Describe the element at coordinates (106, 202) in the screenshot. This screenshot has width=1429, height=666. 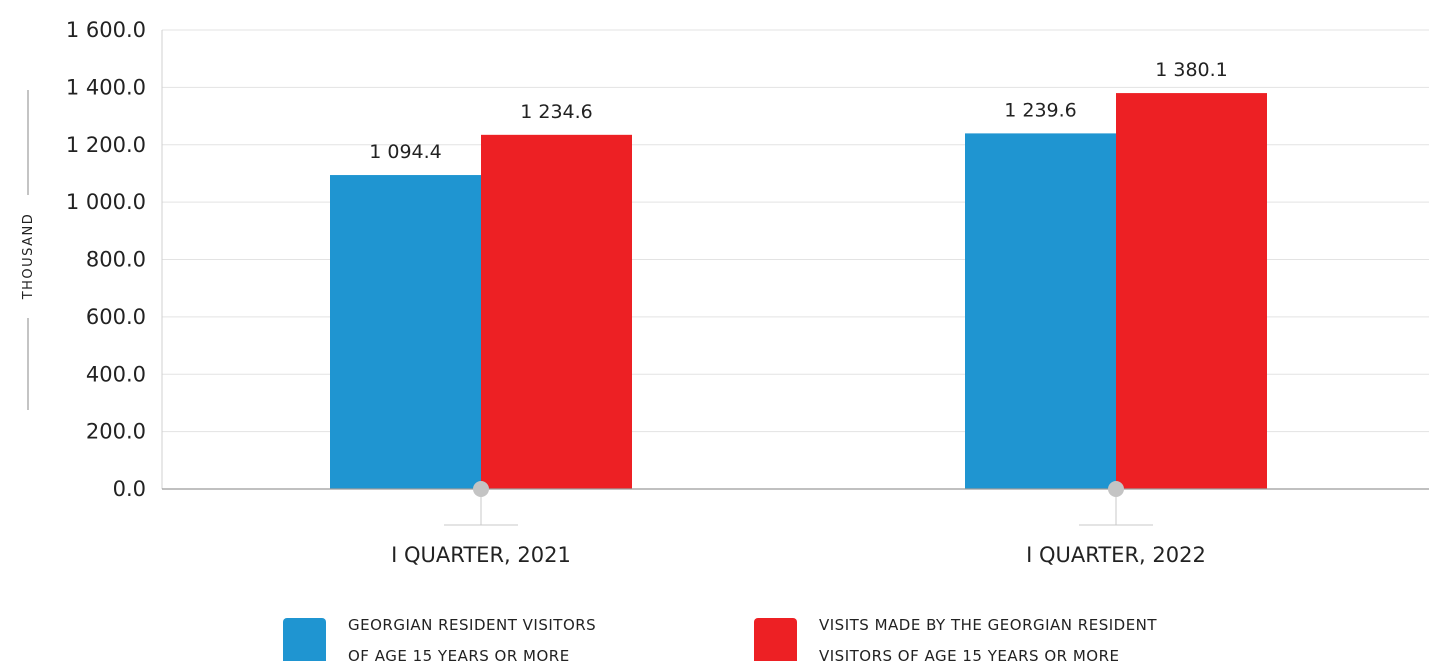
I see `y-tick-label: 1 000.0` at that location.